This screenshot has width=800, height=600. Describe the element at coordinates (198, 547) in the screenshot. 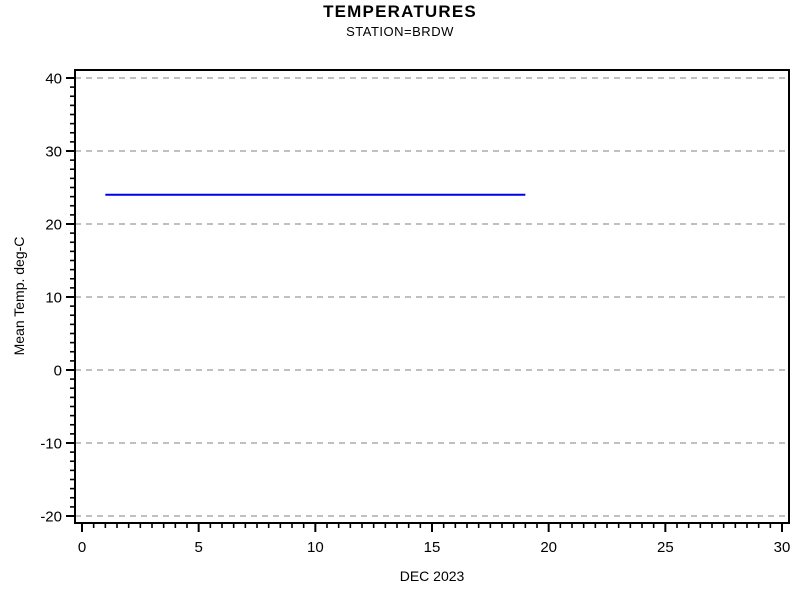

I see `x-tick-label: 5` at that location.